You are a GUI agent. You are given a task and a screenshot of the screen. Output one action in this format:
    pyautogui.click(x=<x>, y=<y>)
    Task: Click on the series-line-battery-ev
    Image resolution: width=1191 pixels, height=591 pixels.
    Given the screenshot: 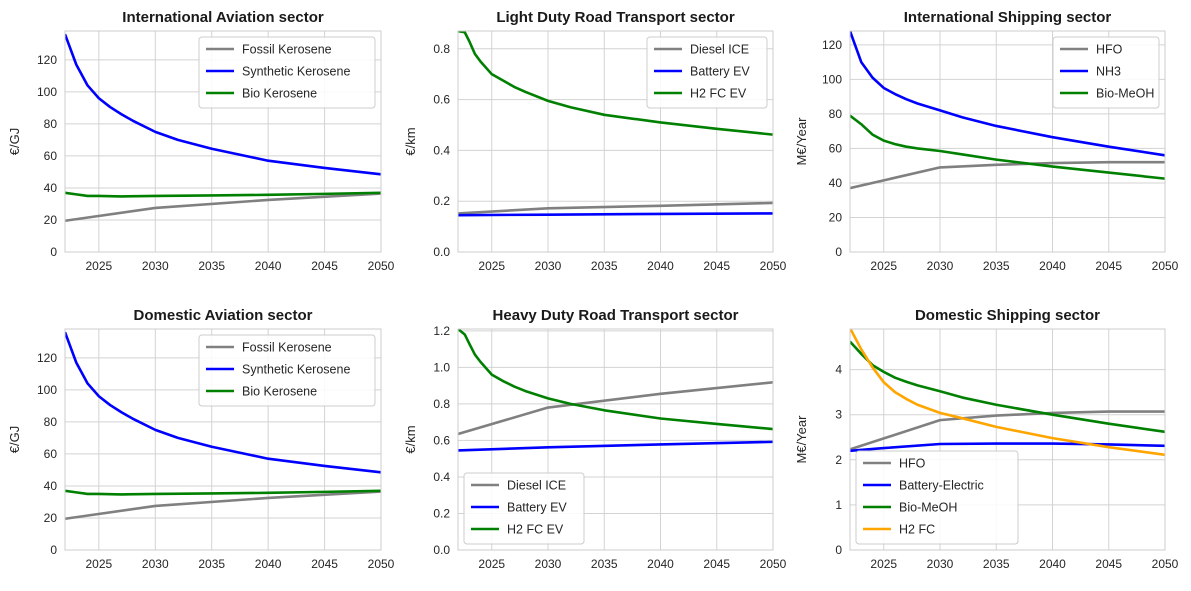 What is the action you would take?
    pyautogui.click(x=615, y=446)
    